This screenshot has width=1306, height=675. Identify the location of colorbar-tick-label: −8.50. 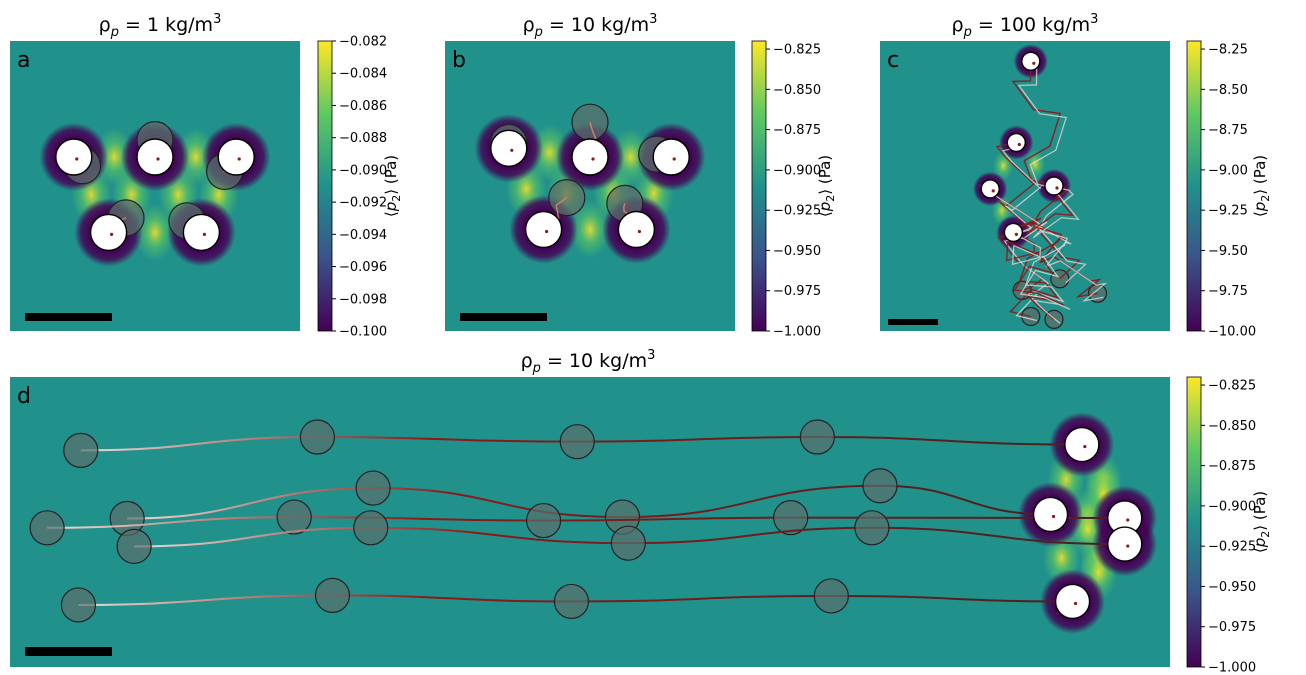
(1228, 90).